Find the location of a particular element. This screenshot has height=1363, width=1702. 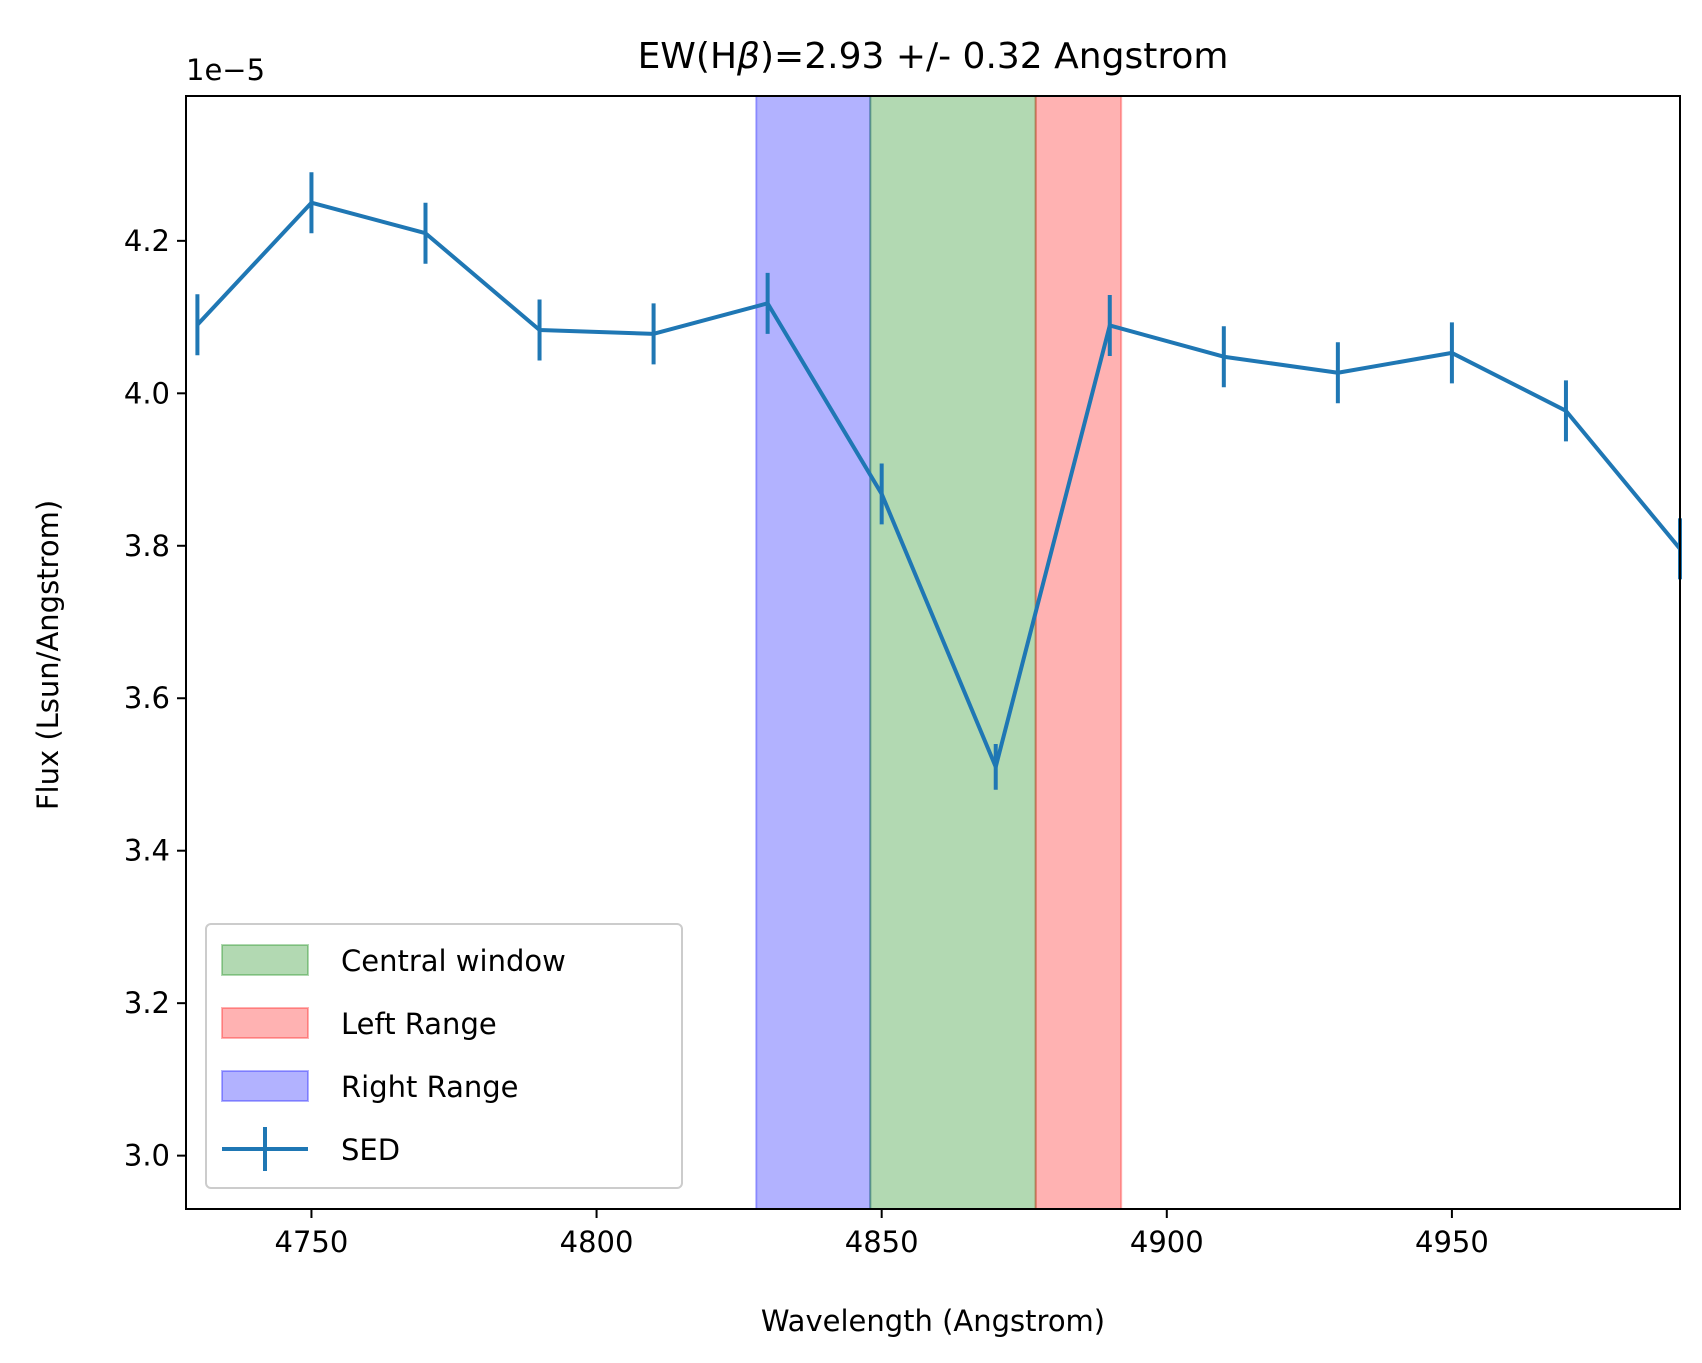

legend-item-right-range: Right Range is located at coordinates (370, 1087).